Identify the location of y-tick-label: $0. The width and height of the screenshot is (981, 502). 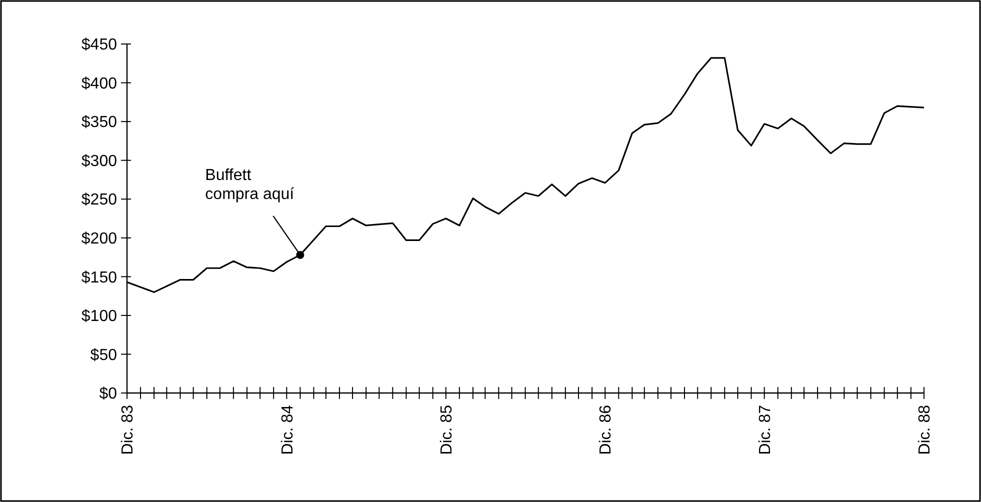
(108, 394).